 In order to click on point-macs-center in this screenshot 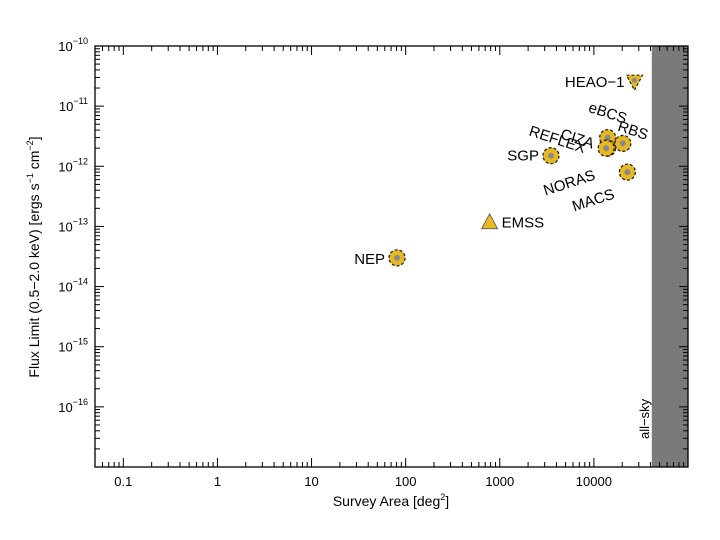, I will do `click(627, 172)`.